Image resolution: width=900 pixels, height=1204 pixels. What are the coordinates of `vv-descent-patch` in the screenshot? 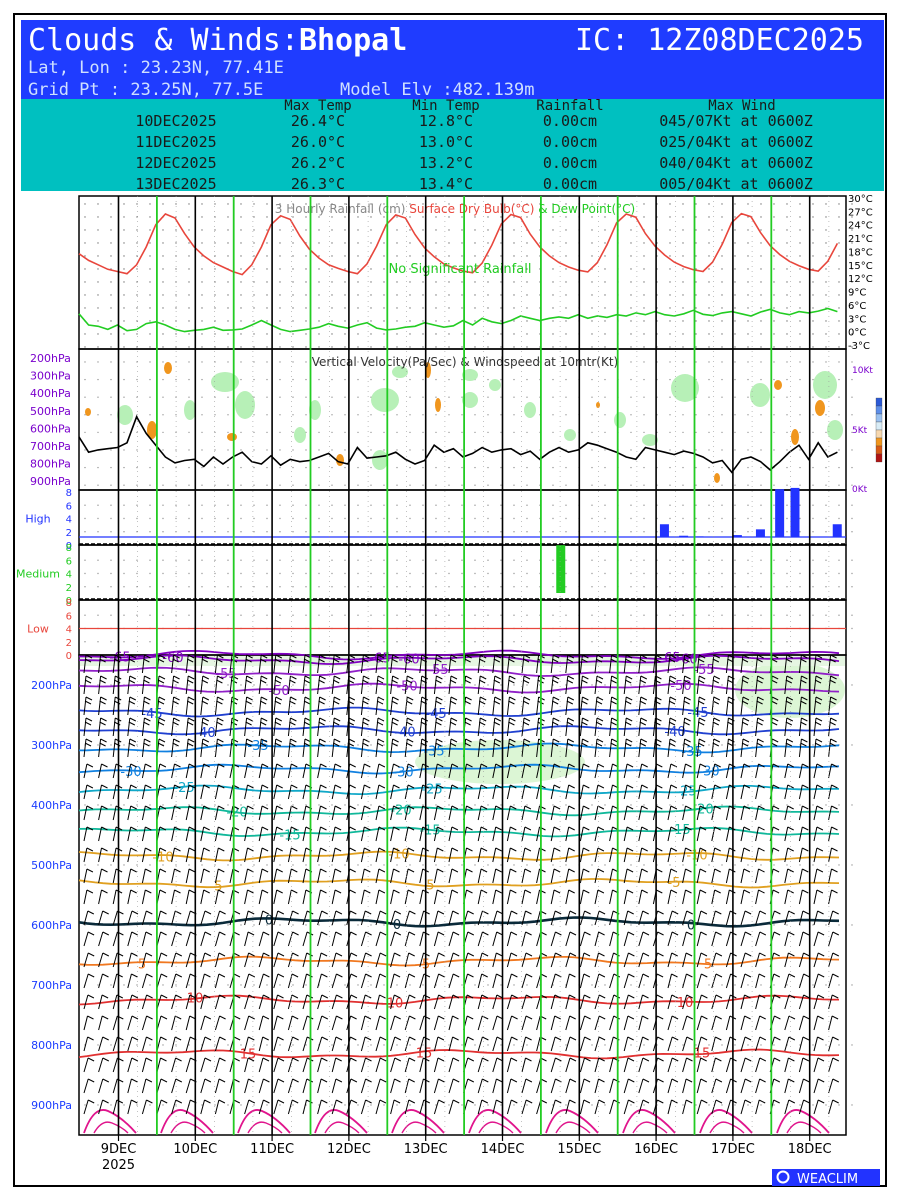 It's located at (760, 395).